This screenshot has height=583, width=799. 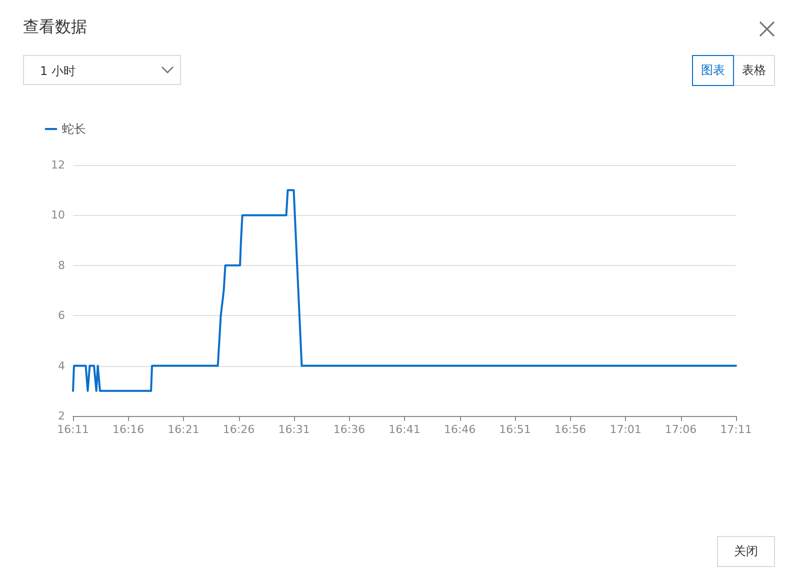 I want to click on chart-title: 查看数据, so click(x=55, y=27).